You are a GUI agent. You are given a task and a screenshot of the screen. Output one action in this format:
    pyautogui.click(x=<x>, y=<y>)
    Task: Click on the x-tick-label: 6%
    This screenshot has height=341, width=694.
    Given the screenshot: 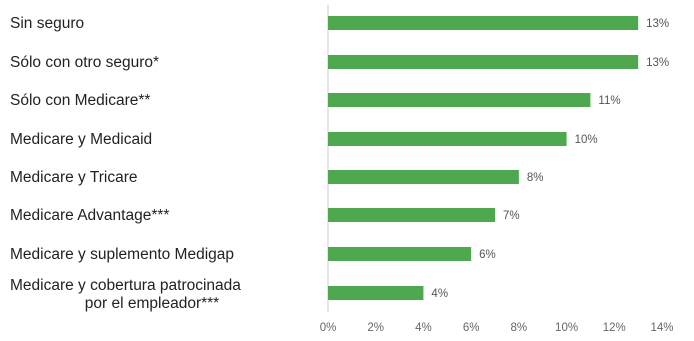 What is the action you would take?
    pyautogui.click(x=471, y=328)
    